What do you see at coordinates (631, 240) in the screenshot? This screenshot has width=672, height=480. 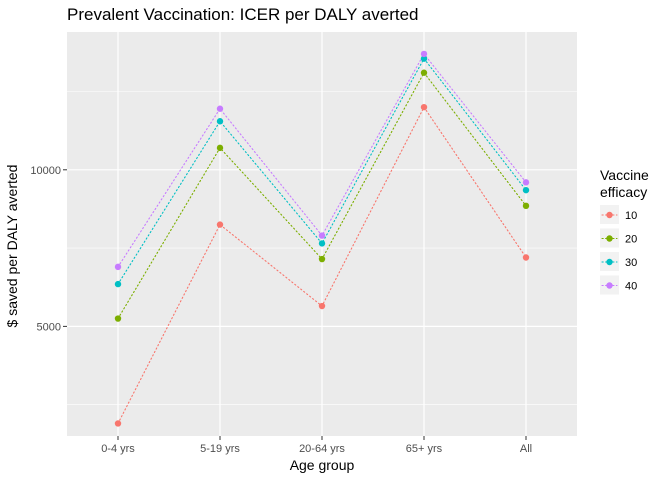 I see `legend-label: 20` at bounding box center [631, 240].